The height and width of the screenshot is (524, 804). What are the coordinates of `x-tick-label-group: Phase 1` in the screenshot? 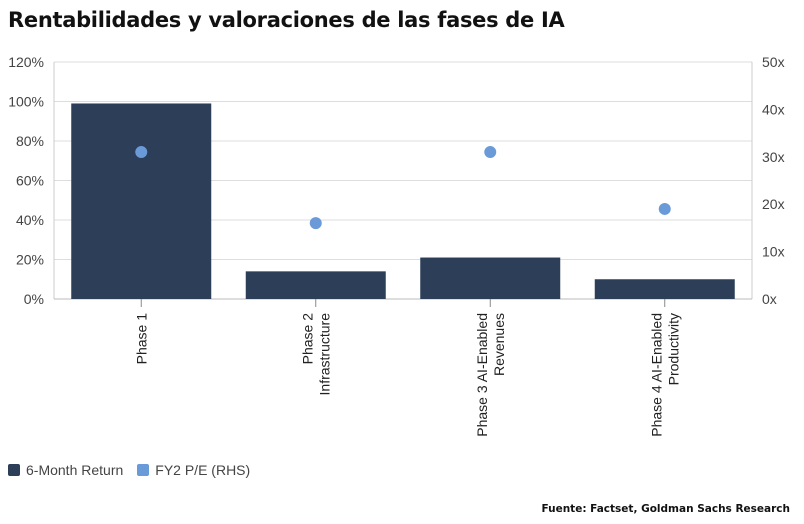 It's located at (141, 339).